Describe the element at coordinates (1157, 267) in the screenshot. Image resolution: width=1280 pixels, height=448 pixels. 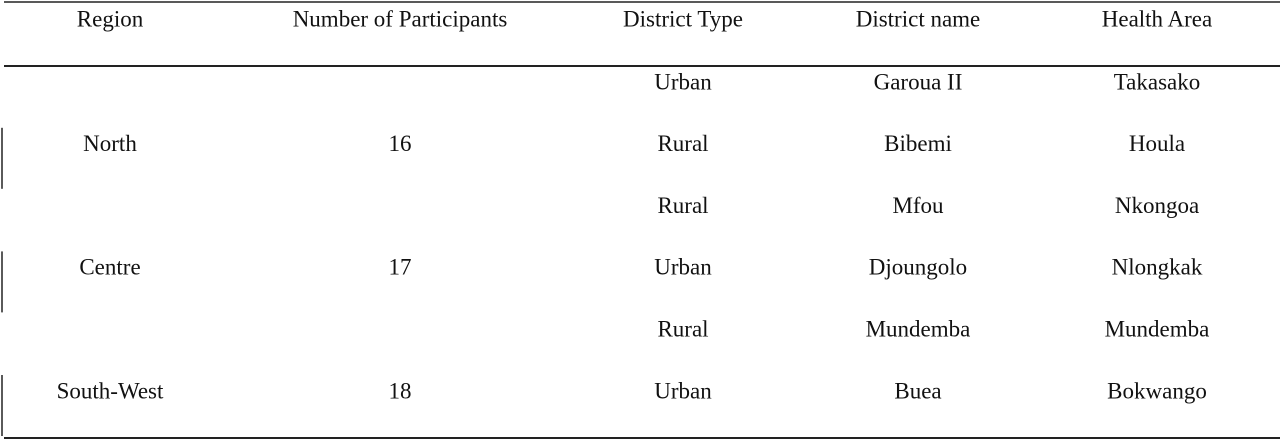
I see `cell: Nlongkak` at that location.